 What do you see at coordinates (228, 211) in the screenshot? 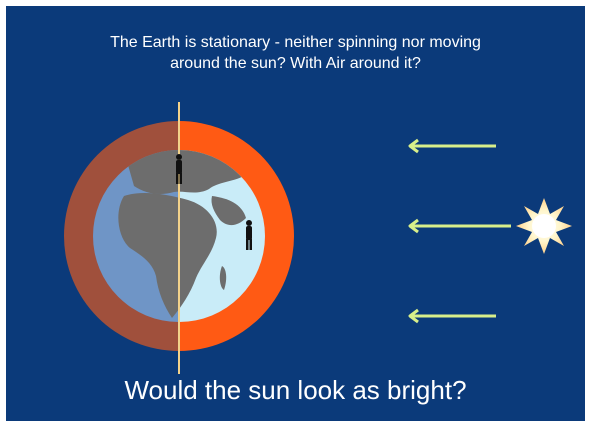
I see `arabia-landmass` at bounding box center [228, 211].